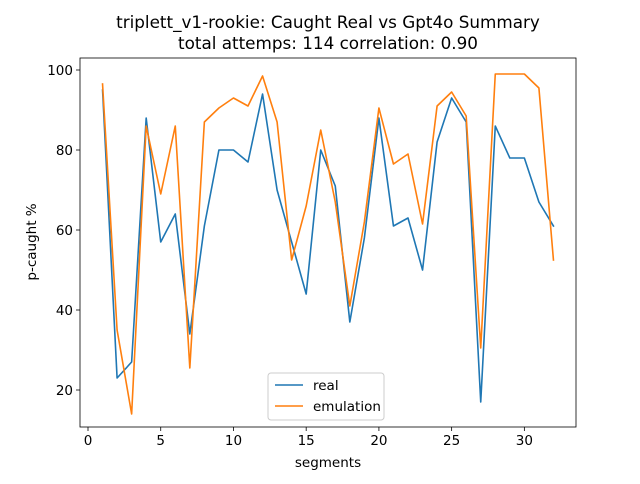 The height and width of the screenshot is (484, 640). What do you see at coordinates (160, 441) in the screenshot?
I see `x-tick-label: 5` at bounding box center [160, 441].